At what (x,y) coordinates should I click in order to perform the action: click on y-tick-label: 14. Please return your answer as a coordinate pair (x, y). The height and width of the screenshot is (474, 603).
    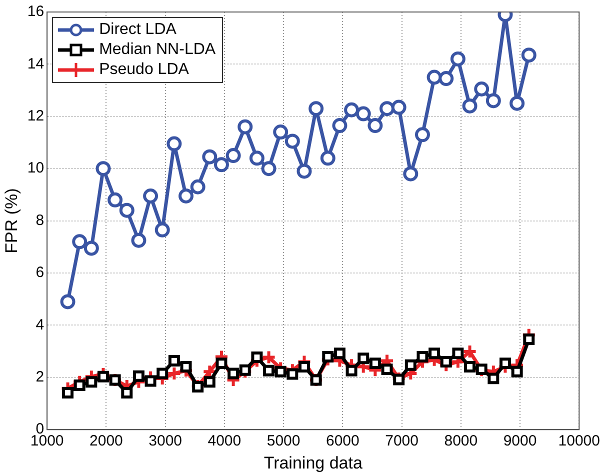
    Looking at the image, I should click on (35, 63).